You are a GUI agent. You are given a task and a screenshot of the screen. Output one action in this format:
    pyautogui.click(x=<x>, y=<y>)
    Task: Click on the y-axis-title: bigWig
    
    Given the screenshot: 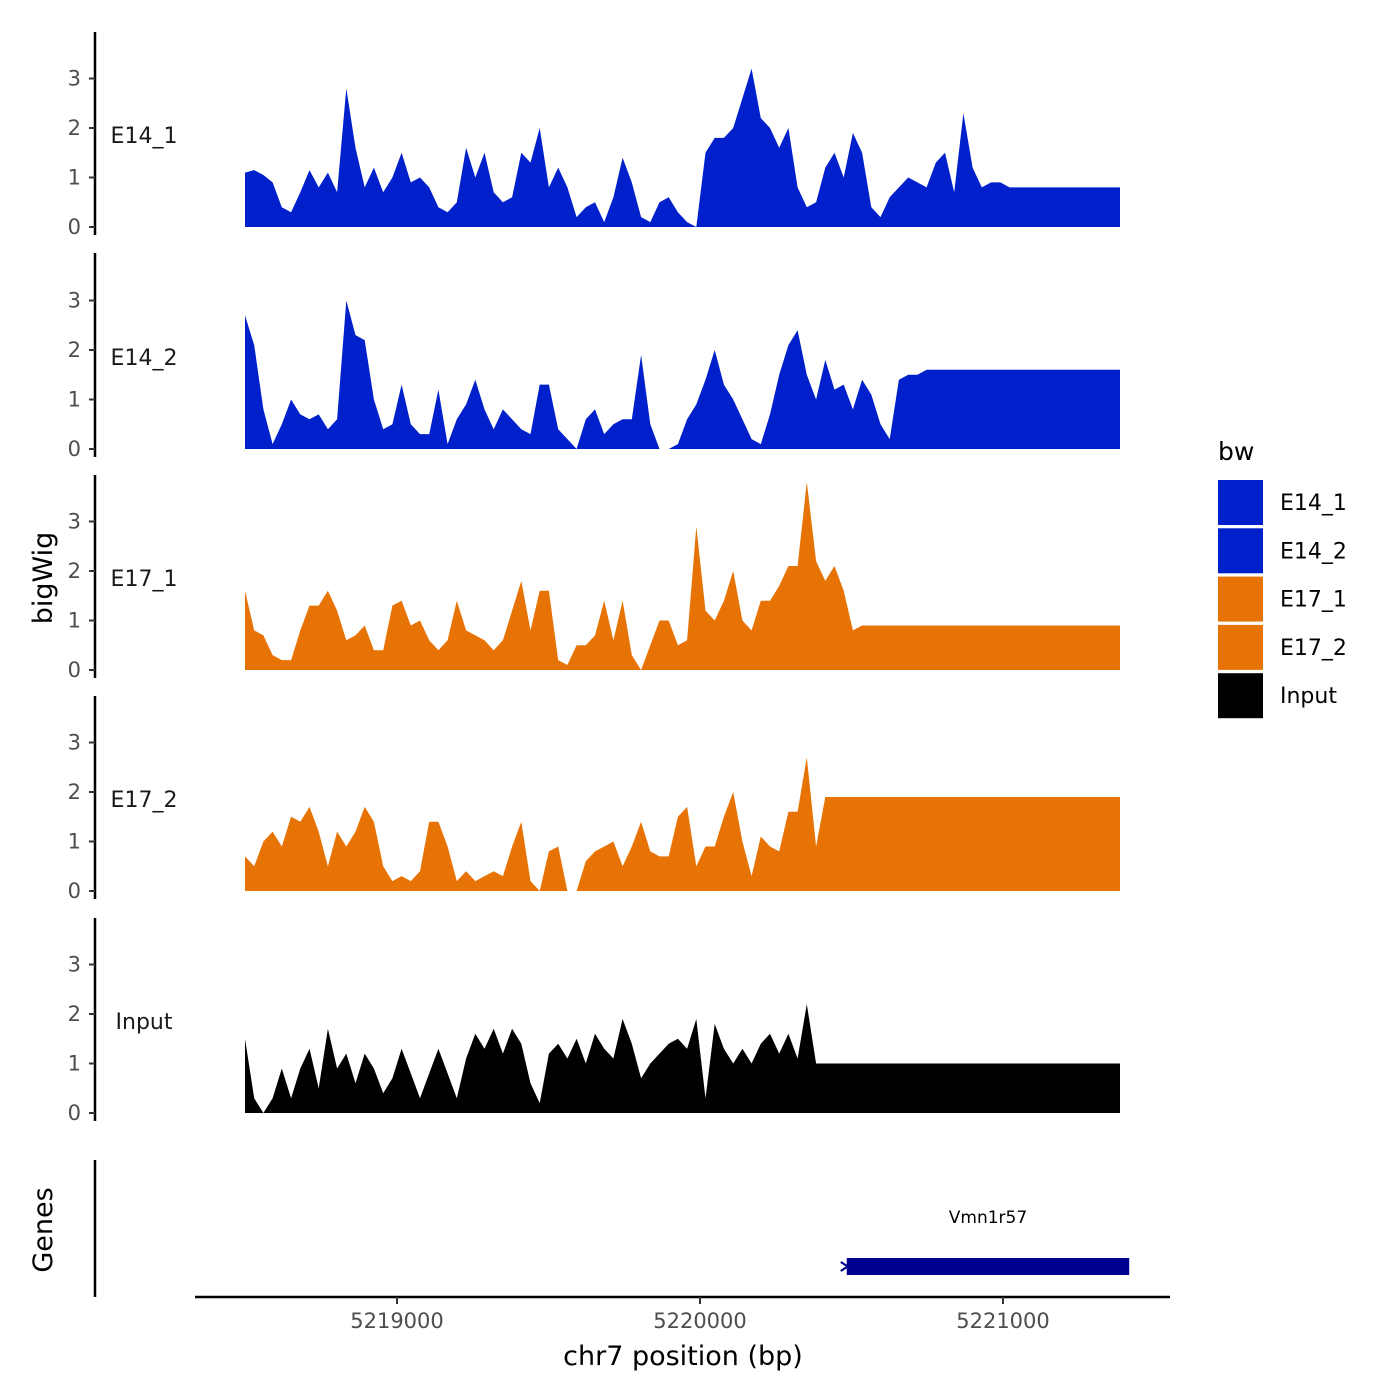 What is the action you would take?
    pyautogui.click(x=43, y=578)
    